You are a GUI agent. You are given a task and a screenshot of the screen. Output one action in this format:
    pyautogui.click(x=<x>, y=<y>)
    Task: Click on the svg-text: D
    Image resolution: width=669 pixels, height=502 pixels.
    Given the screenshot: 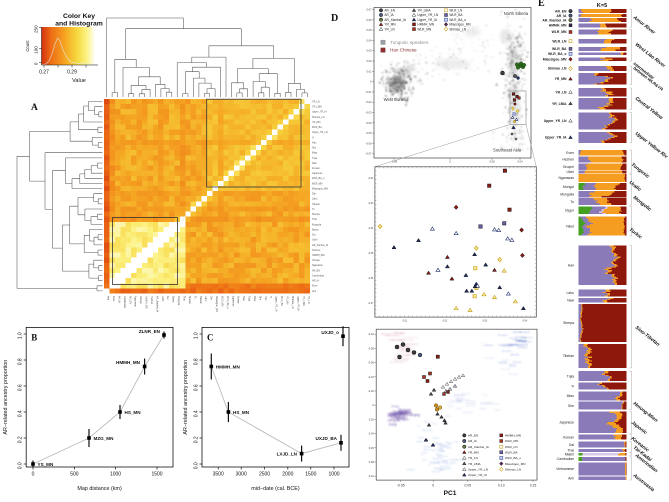 What is the action you would take?
    pyautogui.click(x=334, y=18)
    